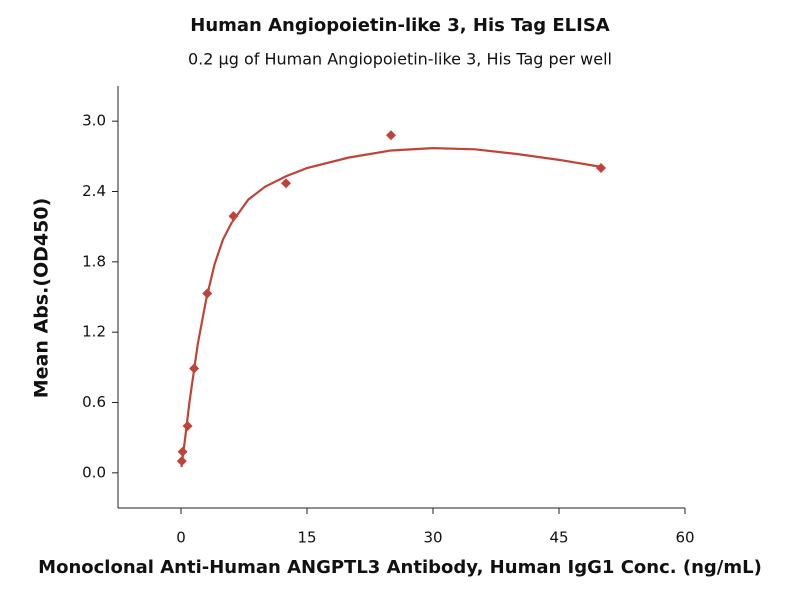  What do you see at coordinates (181, 538) in the screenshot?
I see `x-tick-label: 0` at bounding box center [181, 538].